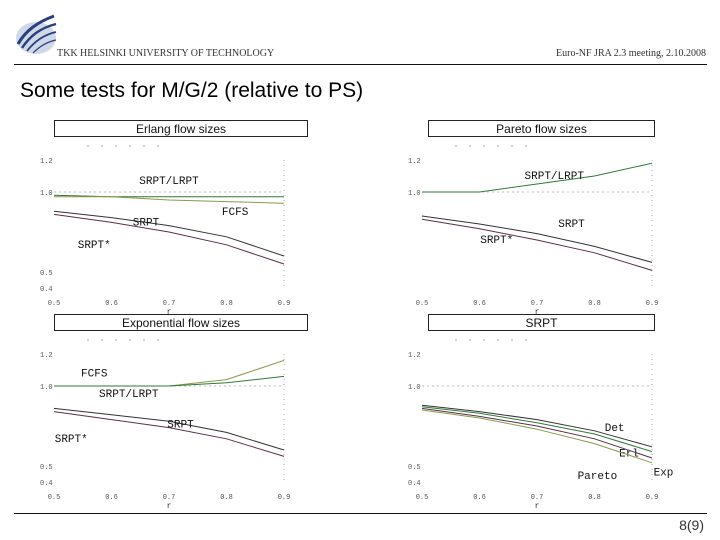 The width and height of the screenshot is (720, 540). I want to click on series-label: Exp, so click(664, 474).